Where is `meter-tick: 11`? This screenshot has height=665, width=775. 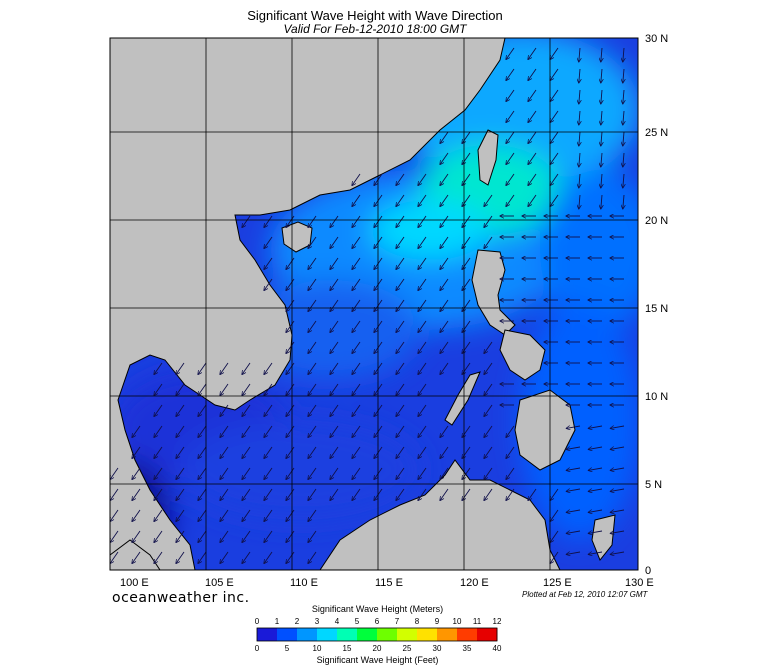
meter-tick: 11 is located at coordinates (477, 621).